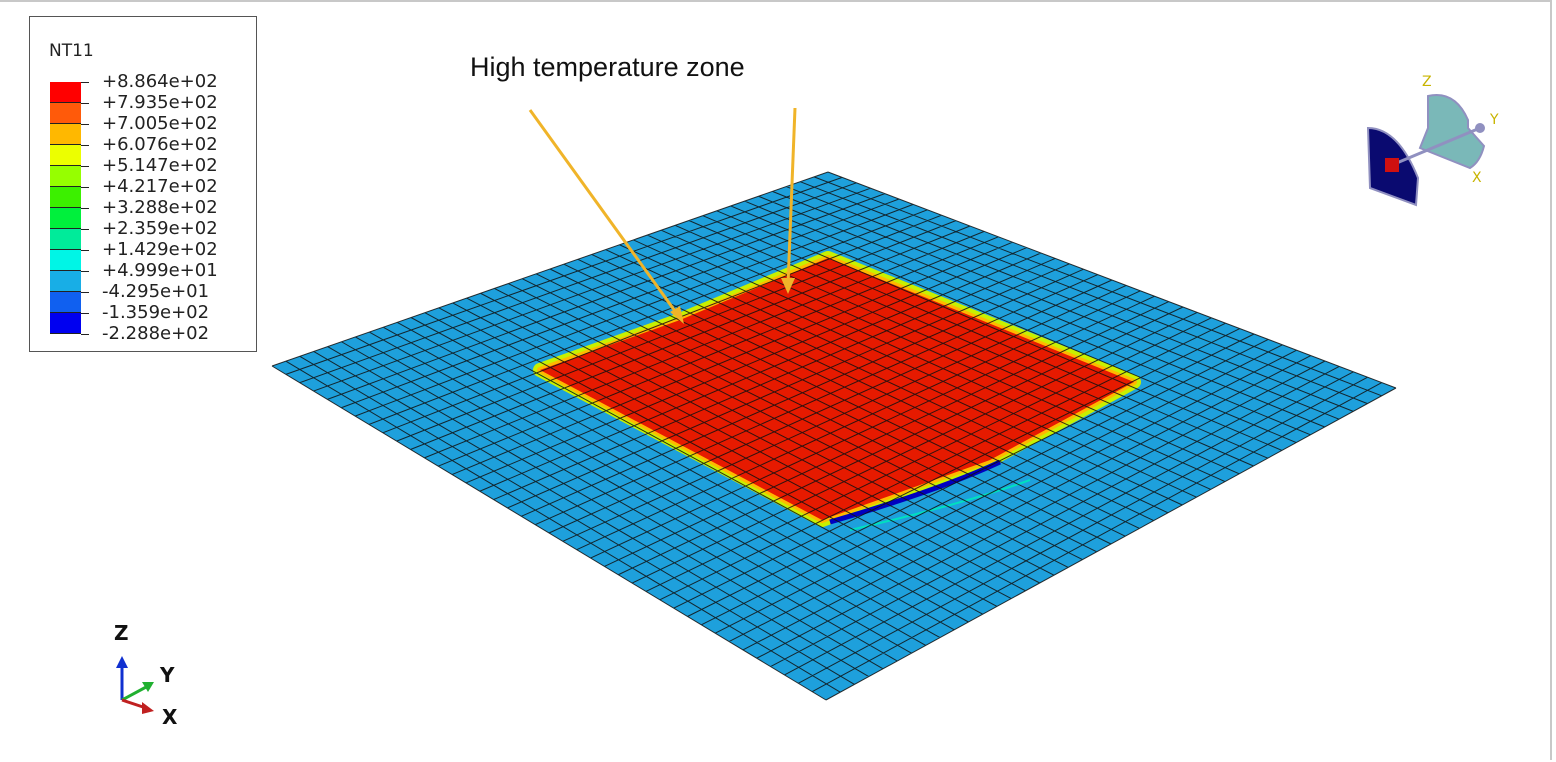  Describe the element at coordinates (160, 123) in the screenshot. I see `legend-label: +7.005e+02` at that location.